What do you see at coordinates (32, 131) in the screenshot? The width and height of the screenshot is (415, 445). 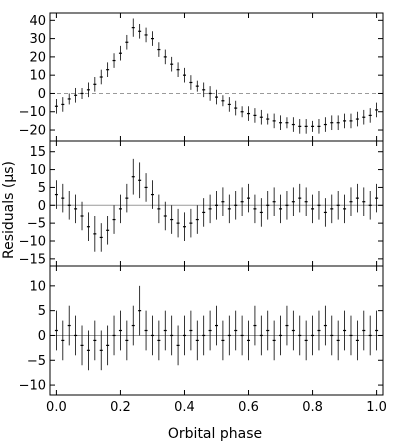 I see `y-tick-label: −20` at bounding box center [32, 131].